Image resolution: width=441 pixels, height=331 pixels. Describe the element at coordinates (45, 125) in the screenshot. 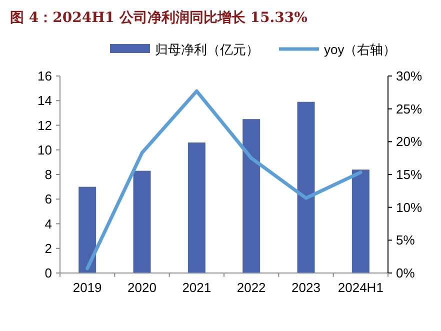

I see `y-tick-label: 12` at that location.